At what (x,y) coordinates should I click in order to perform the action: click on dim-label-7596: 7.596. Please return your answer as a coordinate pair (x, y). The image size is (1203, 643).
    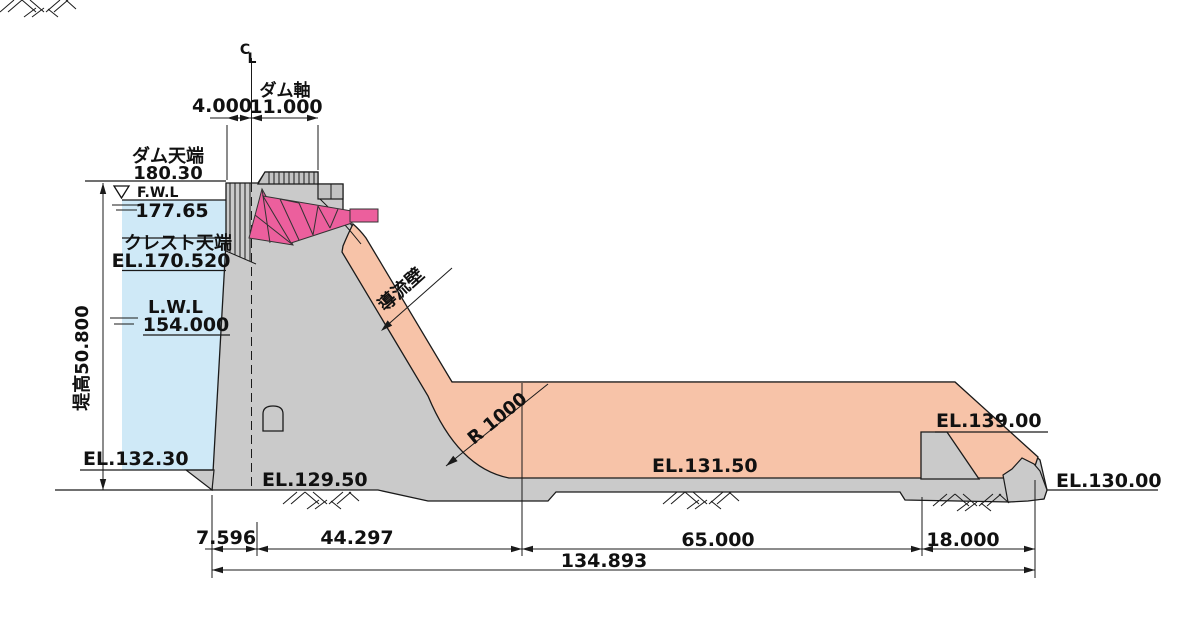
    Looking at the image, I should click on (226, 538).